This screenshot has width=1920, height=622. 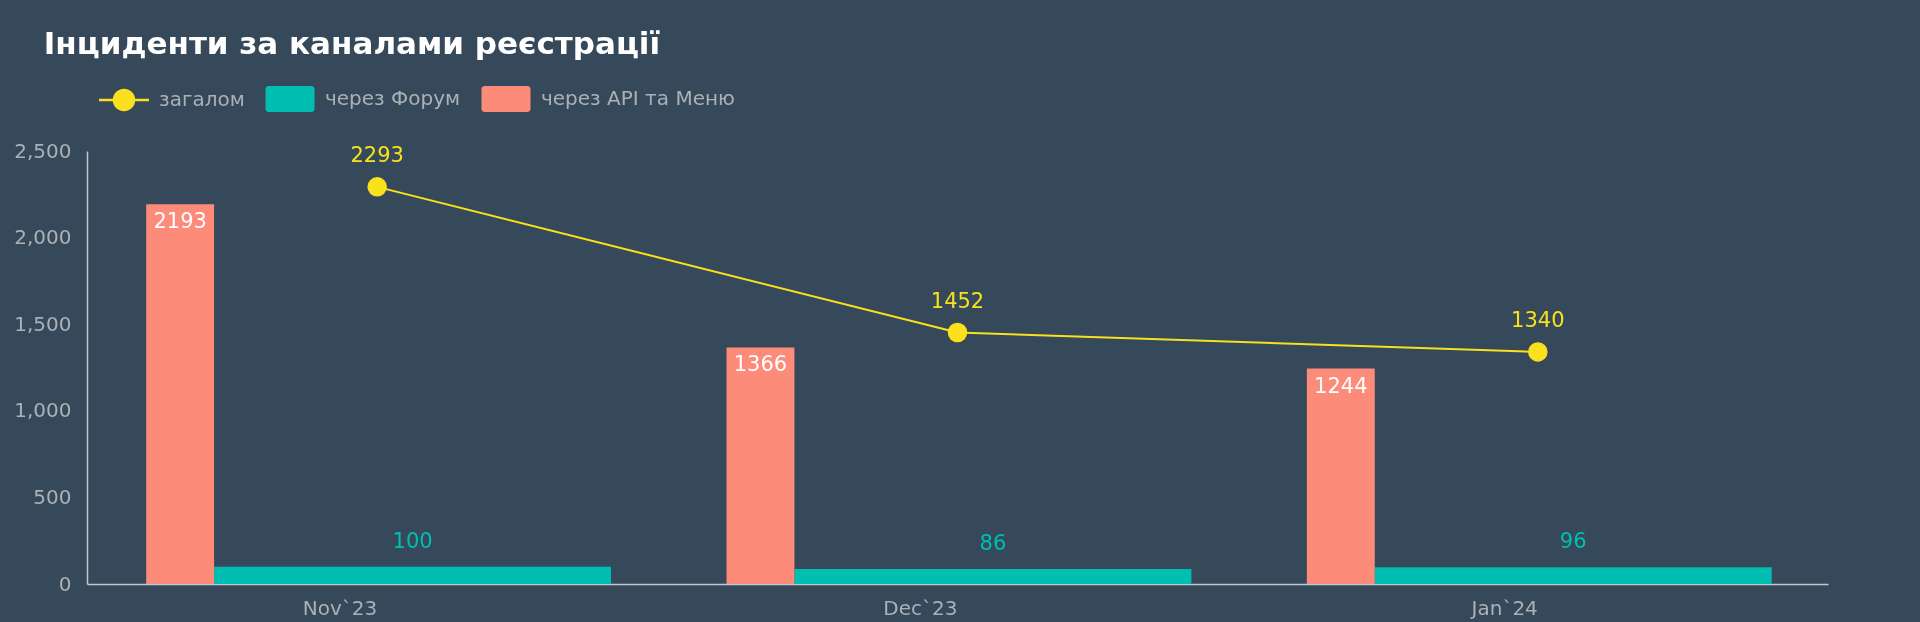 I want to click on x-tick-label: Dec`23, so click(x=920, y=607).